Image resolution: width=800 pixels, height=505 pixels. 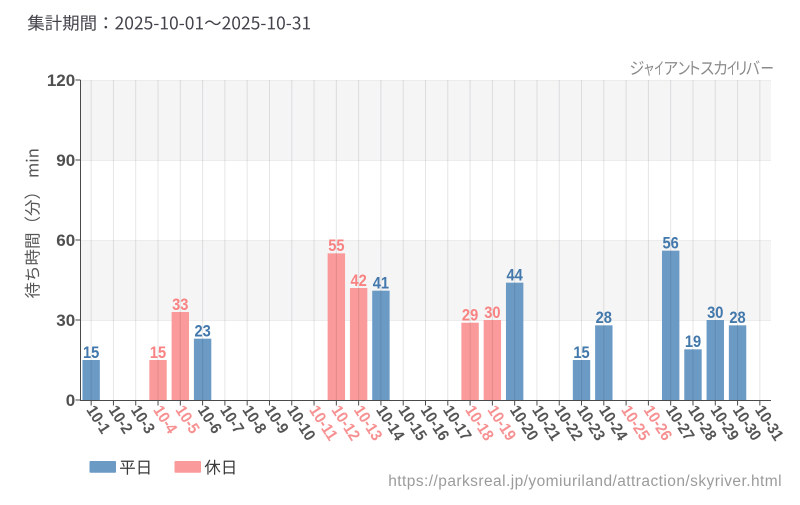 I want to click on svg-text: 42, so click(x=358, y=280).